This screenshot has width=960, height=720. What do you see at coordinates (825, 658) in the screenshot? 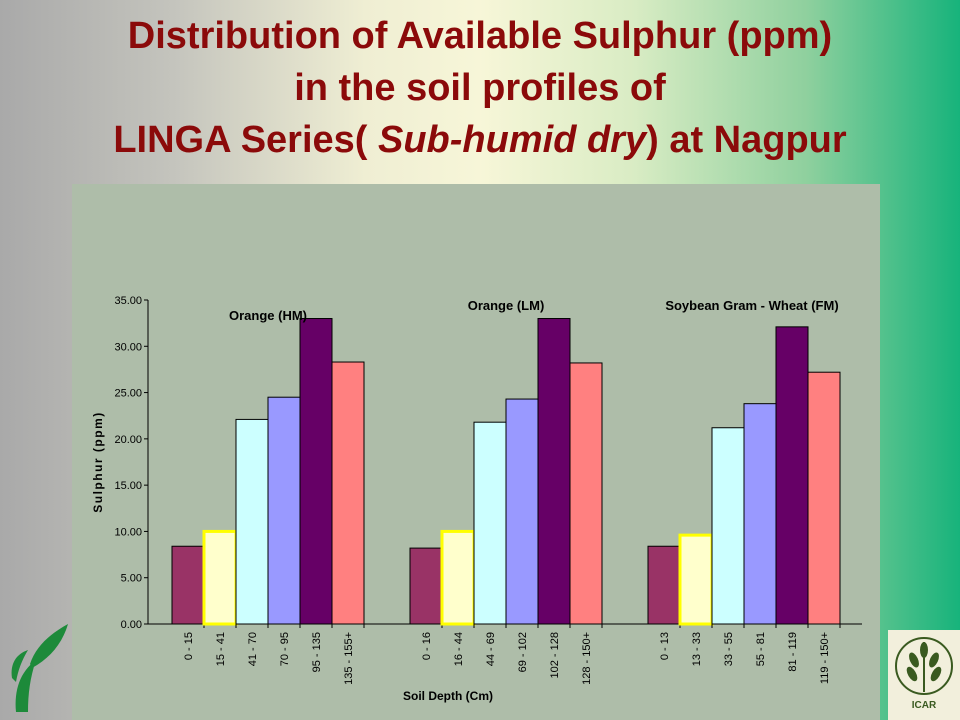
I see `x-tick-label: 119 - 150+` at bounding box center [825, 658].